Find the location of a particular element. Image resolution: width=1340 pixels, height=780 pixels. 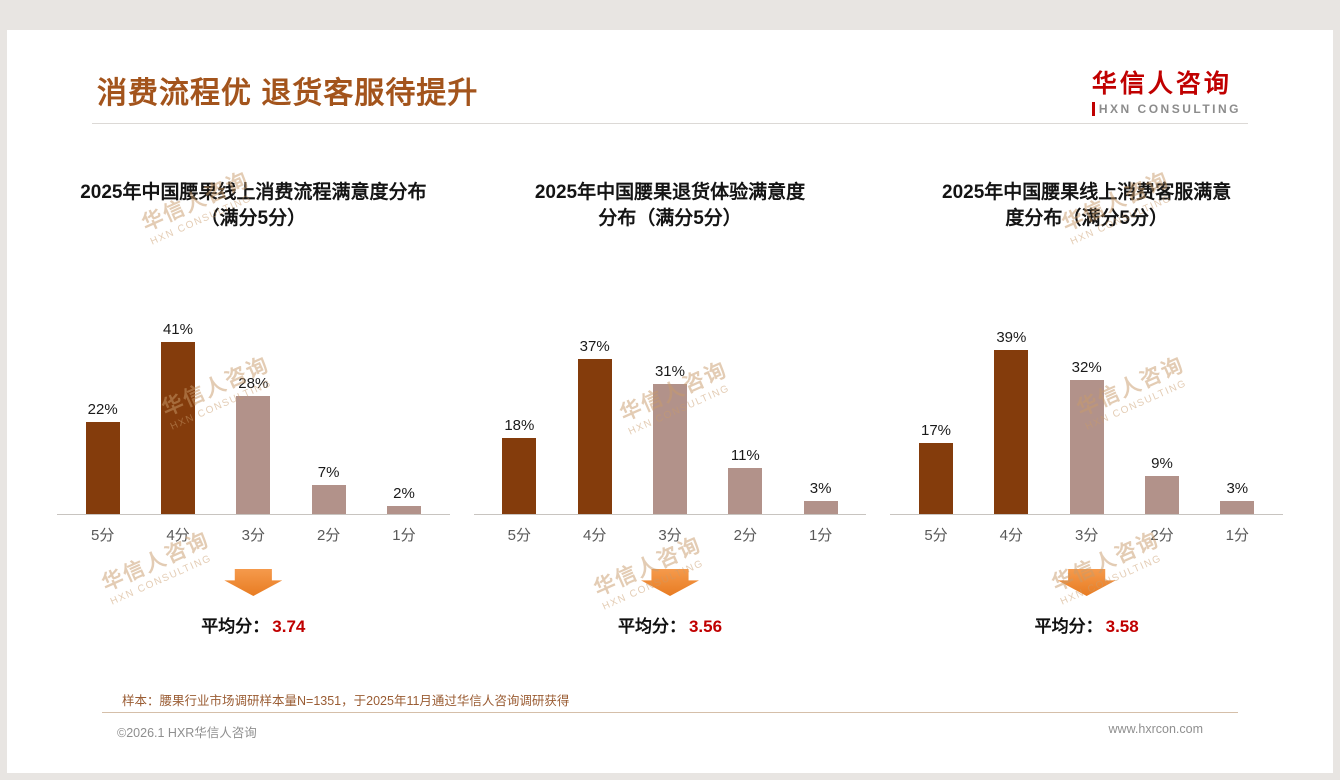

bar-group: 18% is located at coordinates (519, 465).